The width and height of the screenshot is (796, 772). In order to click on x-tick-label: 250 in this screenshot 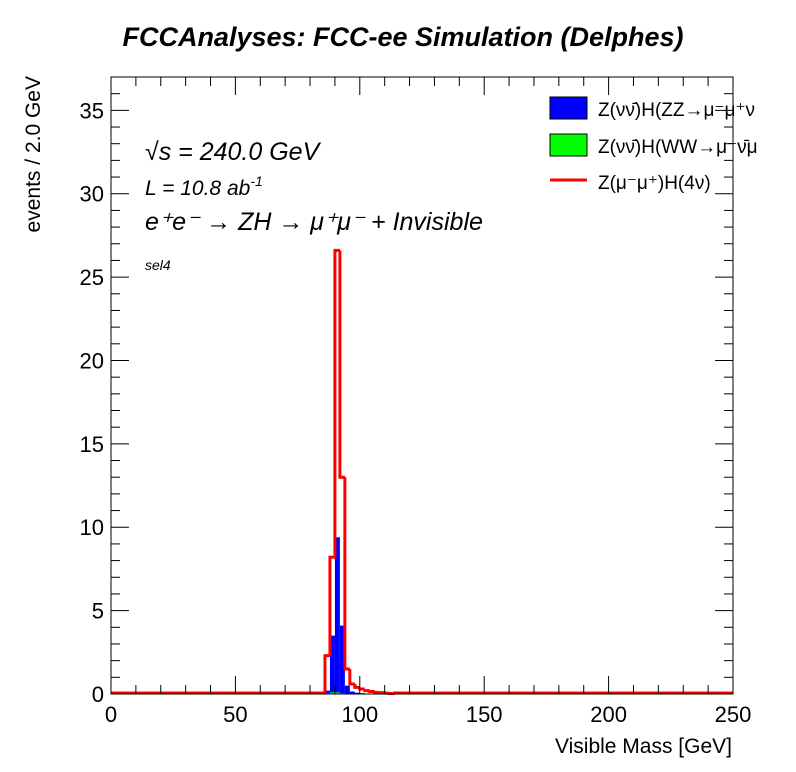, I will do `click(733, 714)`.